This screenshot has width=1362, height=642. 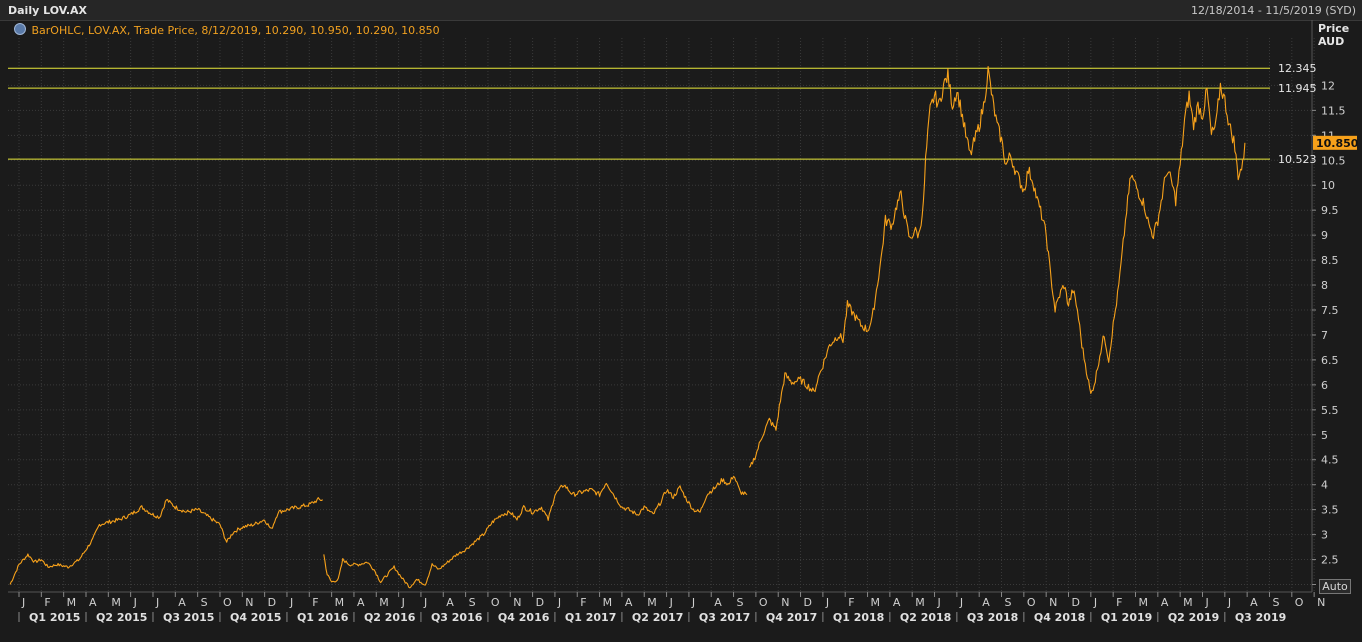 I want to click on quarter-label: Q1 2017, so click(x=590, y=617).